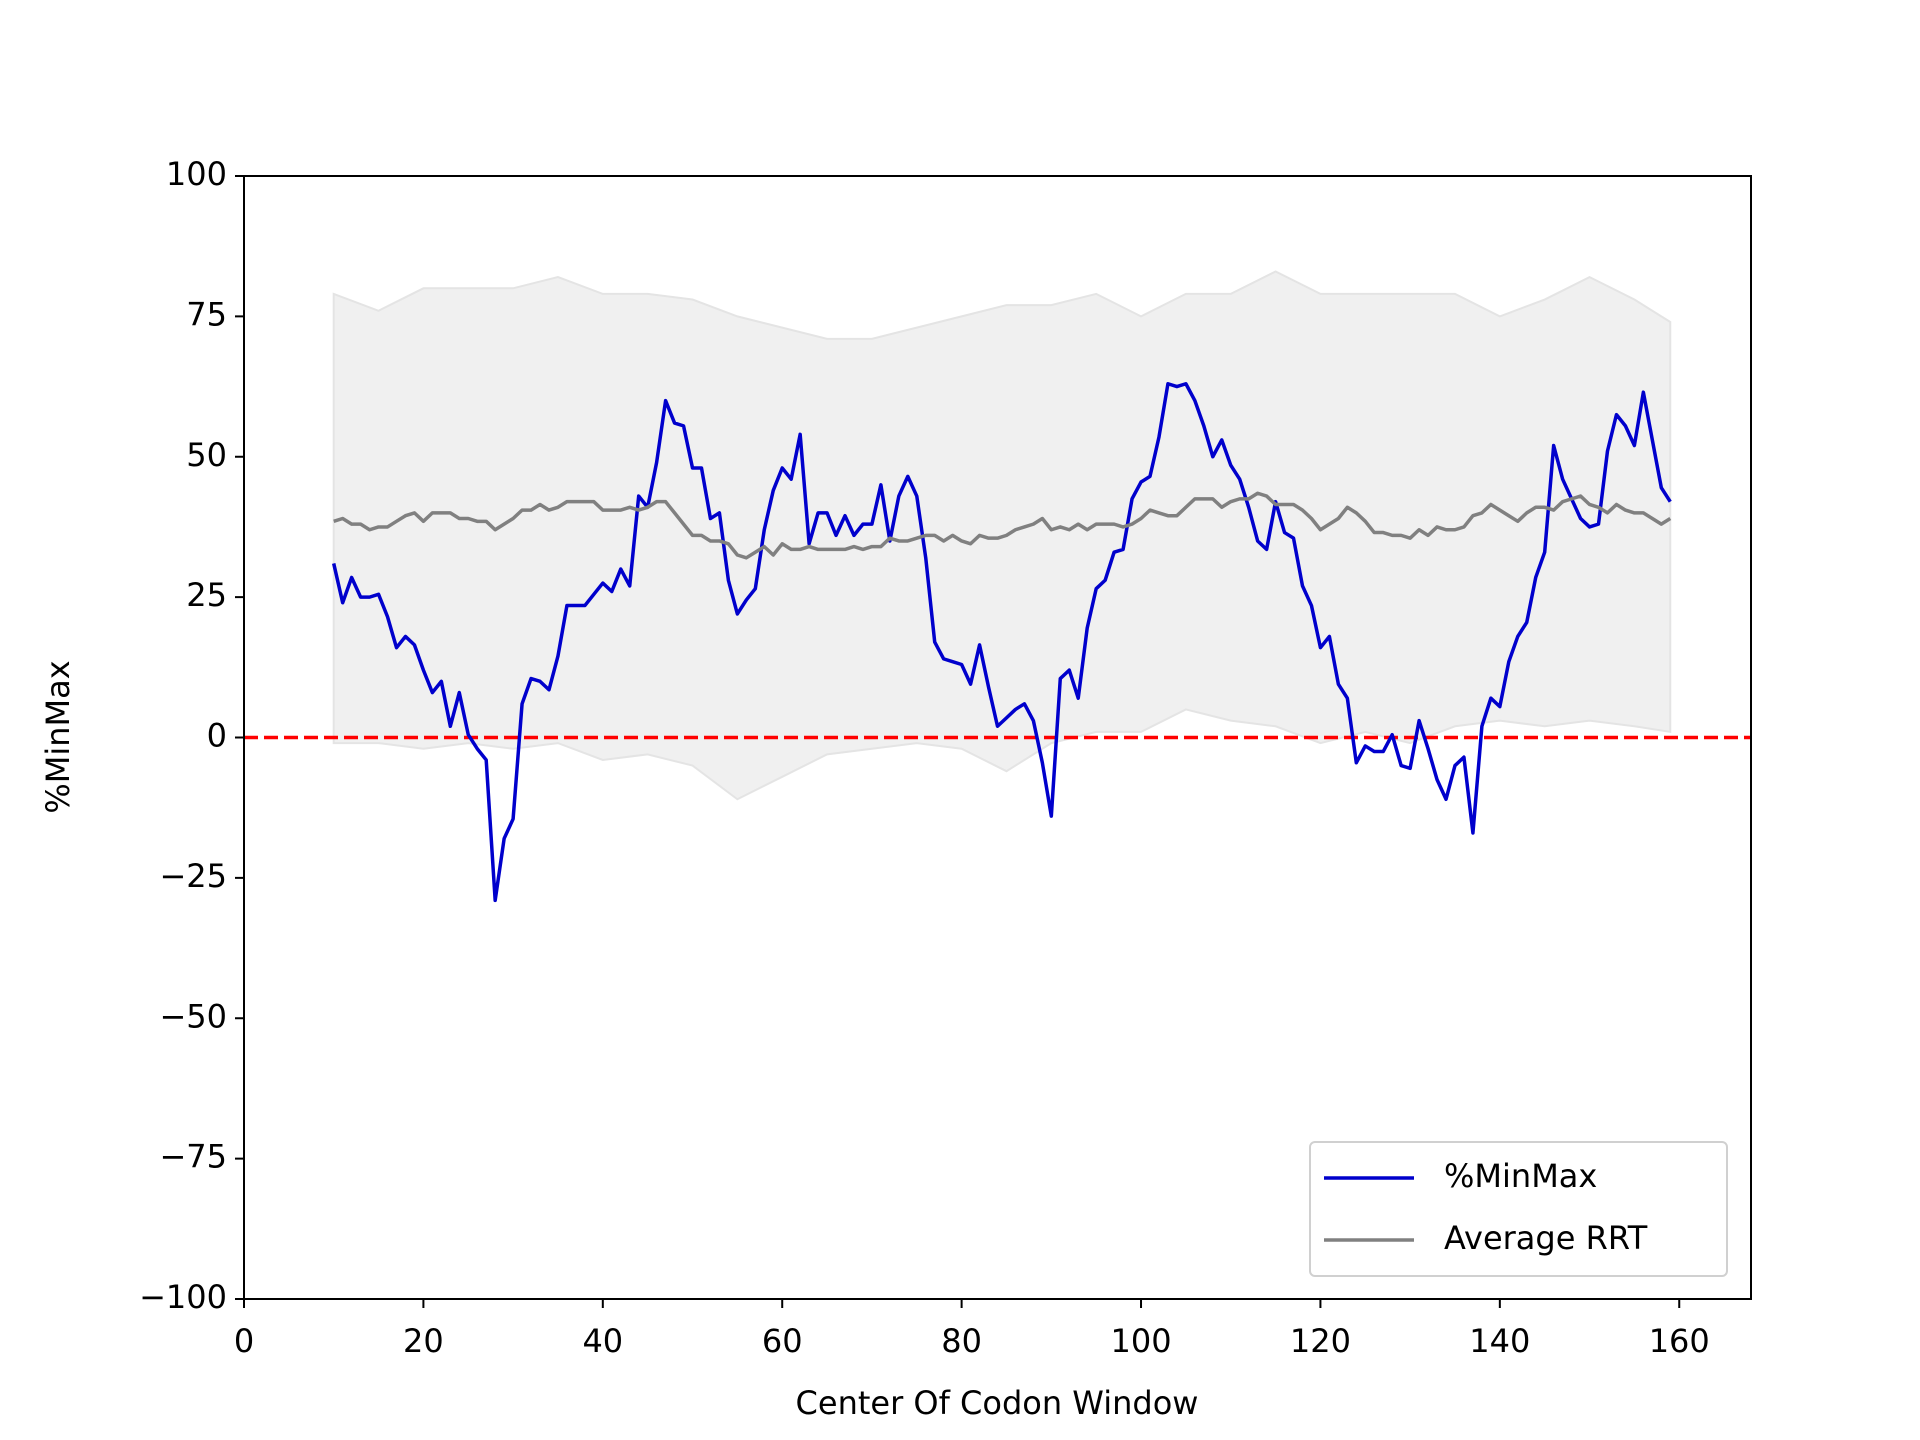 Image resolution: width=1920 pixels, height=1440 pixels. What do you see at coordinates (206, 595) in the screenshot?
I see `y-tick-label: 25` at bounding box center [206, 595].